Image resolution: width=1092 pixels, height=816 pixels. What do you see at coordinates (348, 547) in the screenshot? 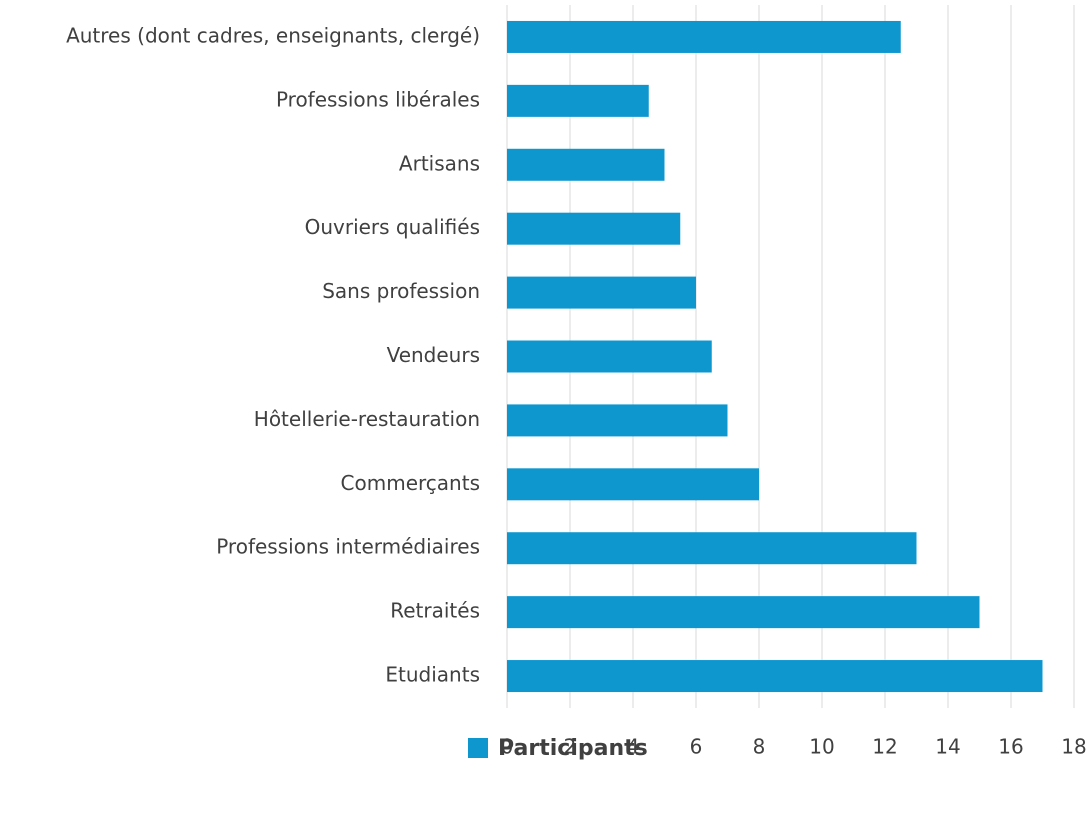
I see `y-tick-label: Professions intermédiaires` at bounding box center [348, 547].